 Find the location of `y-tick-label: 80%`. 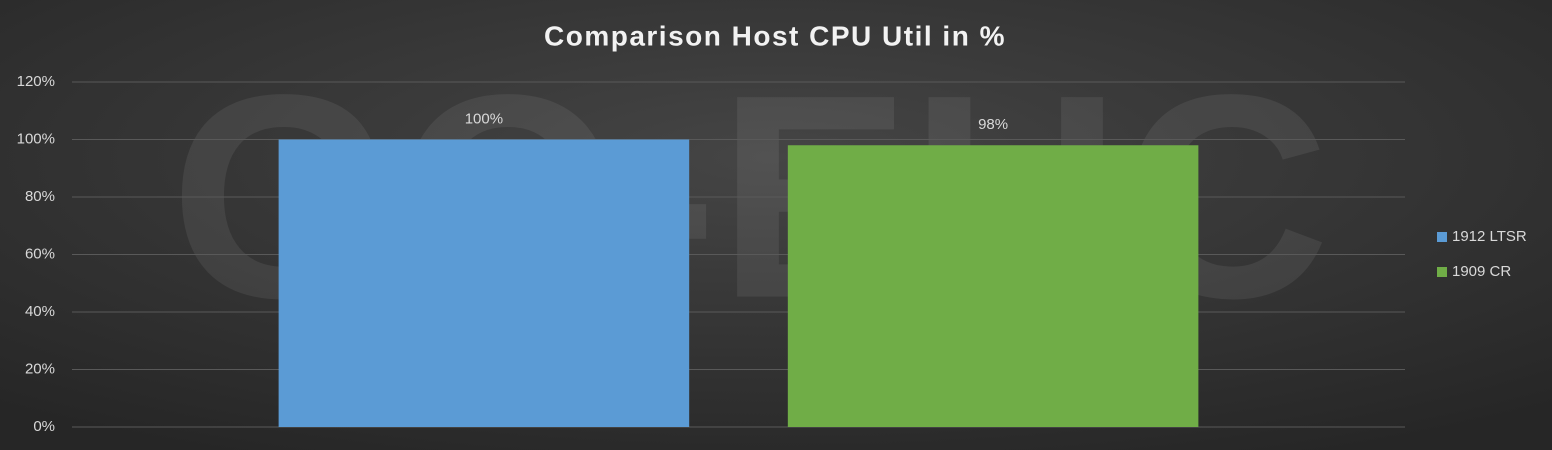

y-tick-label: 80% is located at coordinates (40, 196).